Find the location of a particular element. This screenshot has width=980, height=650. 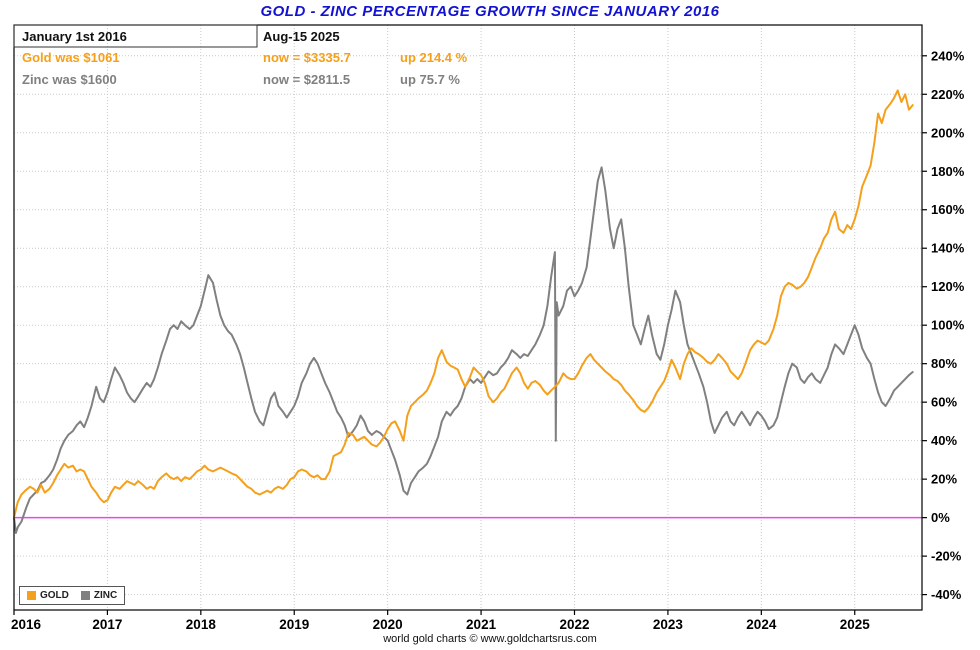

x-tick-label: 2020 is located at coordinates (388, 624).